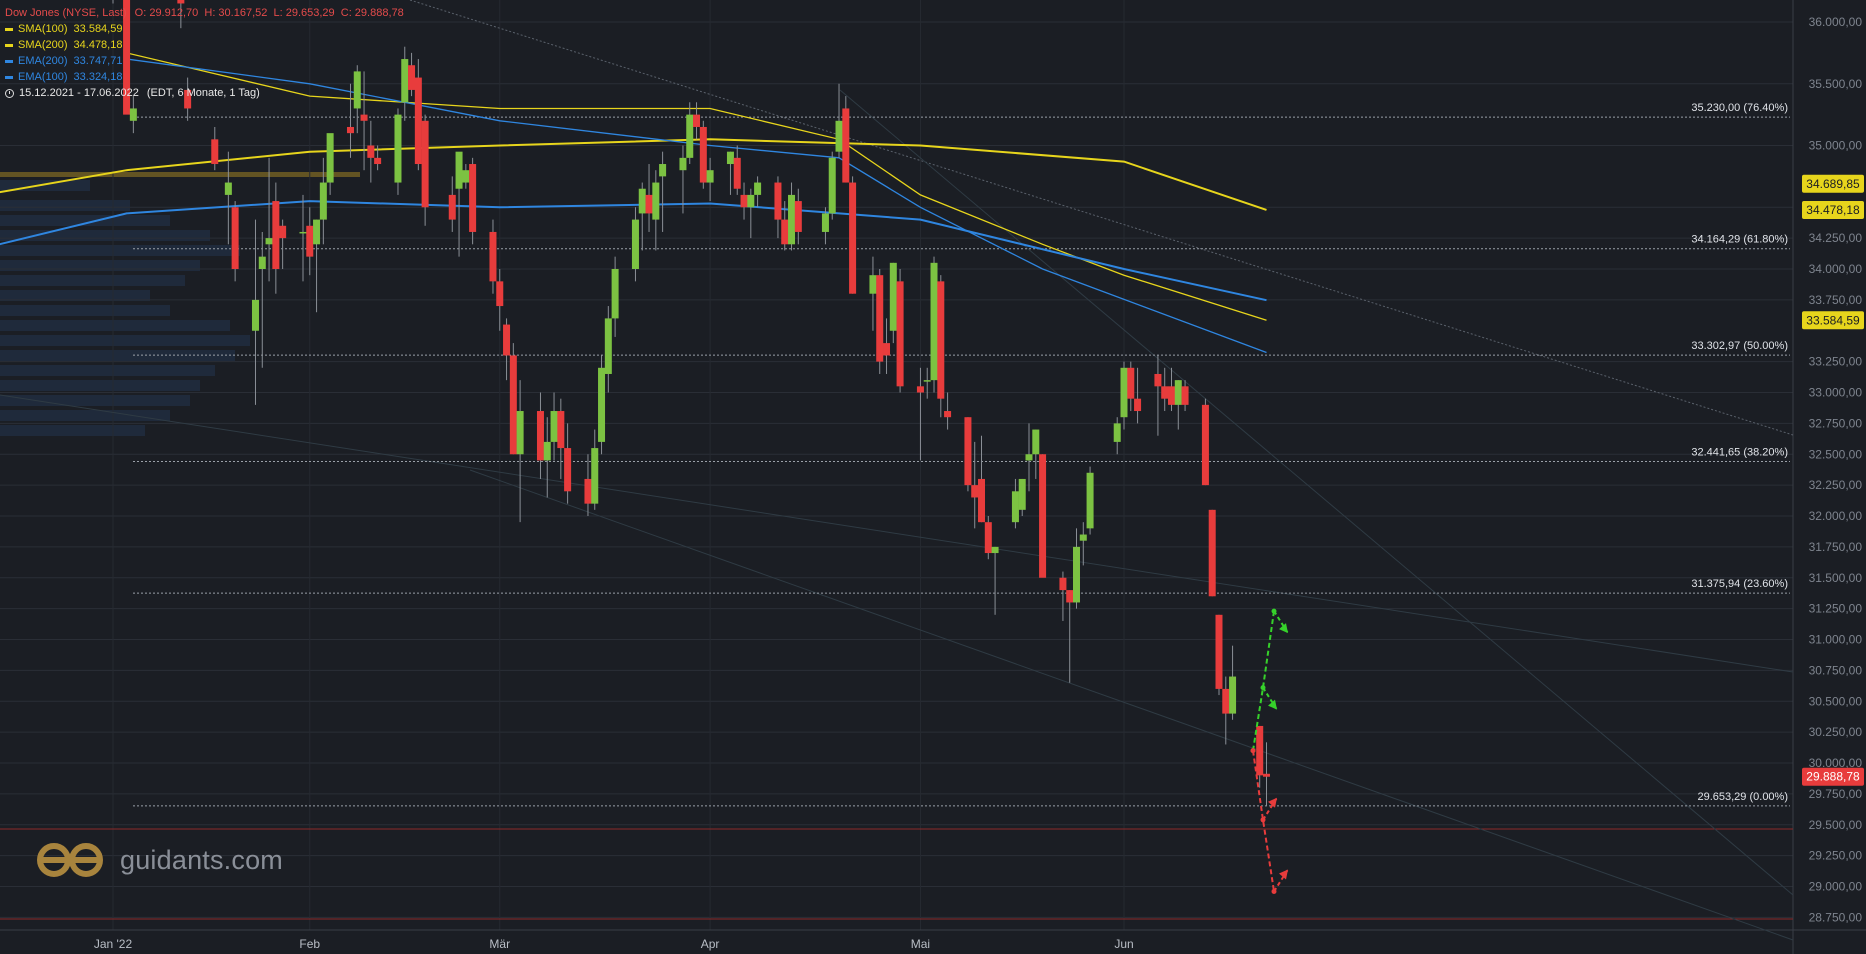 This screenshot has height=954, width=1866. Describe the element at coordinates (204, 29) in the screenshot. I see `legend-indicator-row: SMA(100) 33.584,59` at that location.